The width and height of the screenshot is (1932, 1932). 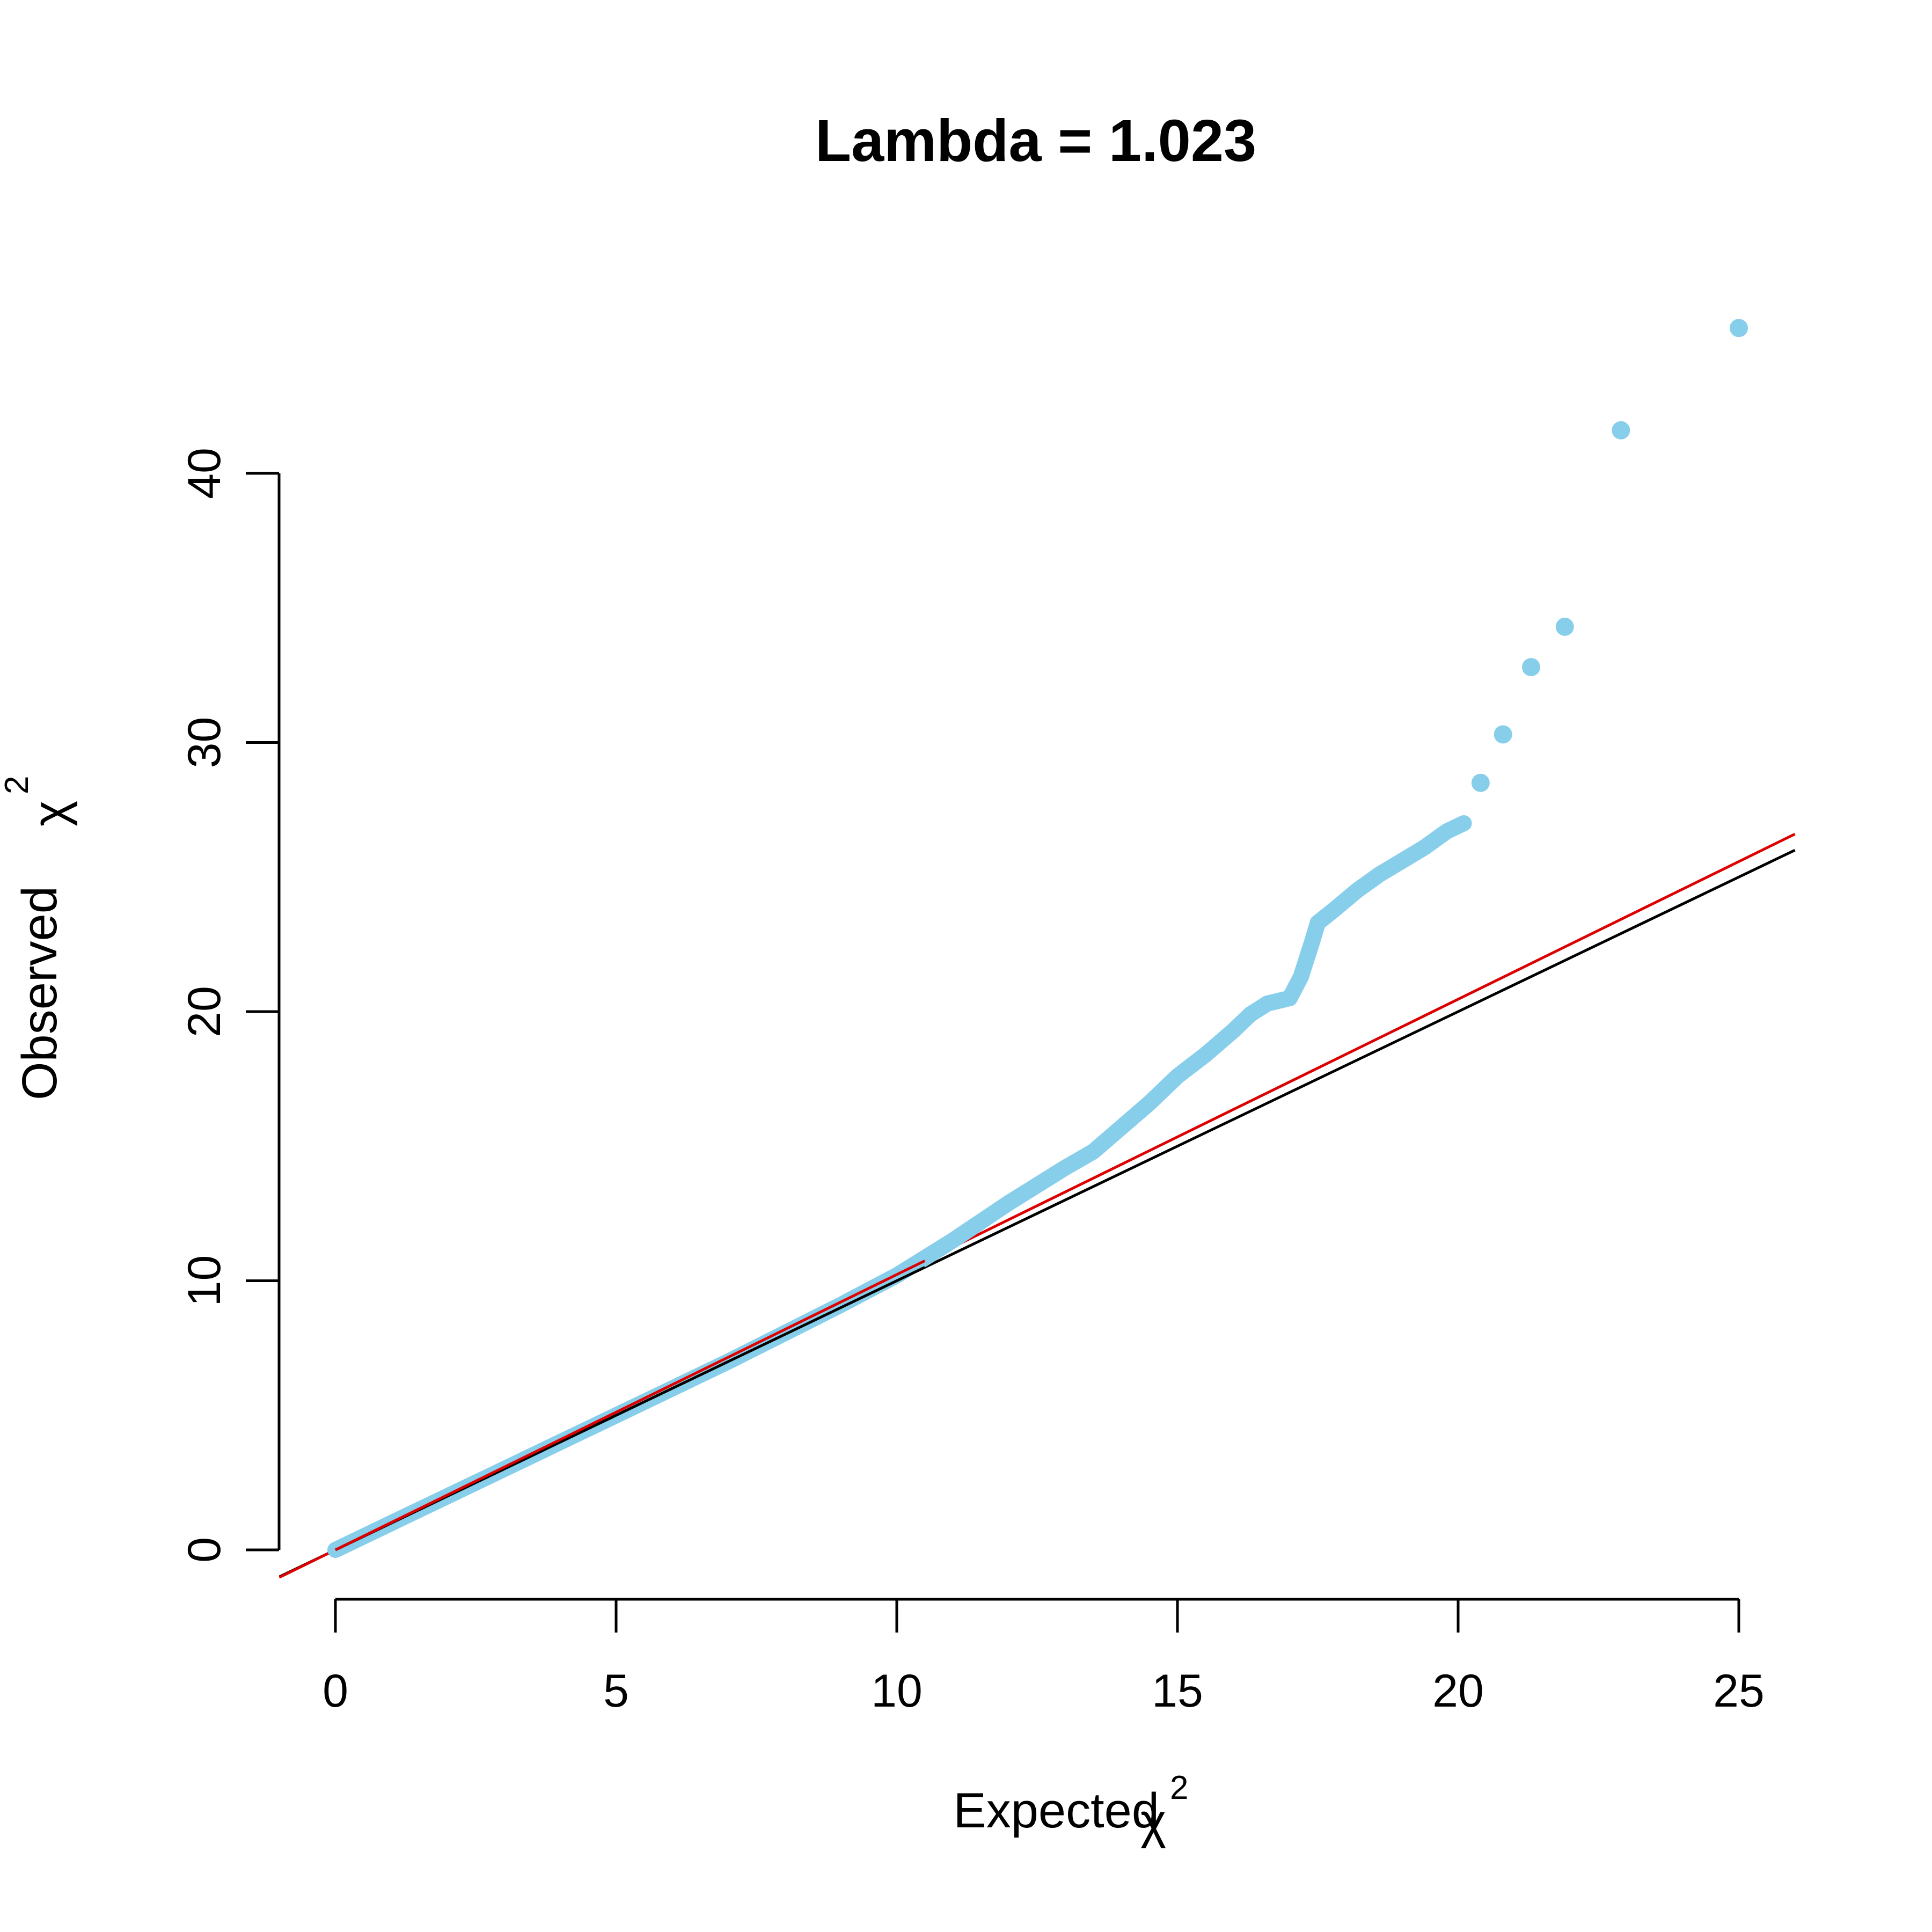 What do you see at coordinates (616, 1691) in the screenshot?
I see `x-tick-label: 5` at bounding box center [616, 1691].